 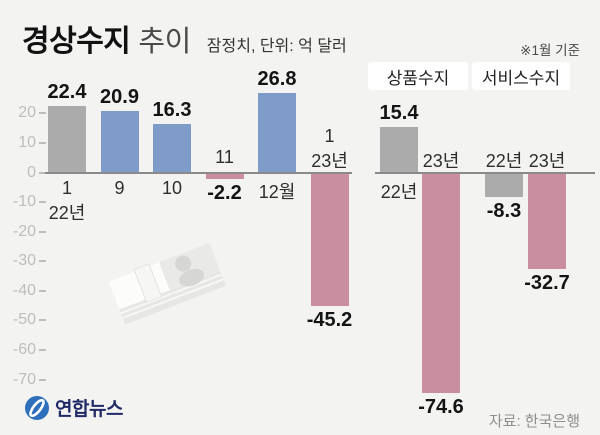 I want to click on bar-value-label: -45.2, so click(x=329, y=320).